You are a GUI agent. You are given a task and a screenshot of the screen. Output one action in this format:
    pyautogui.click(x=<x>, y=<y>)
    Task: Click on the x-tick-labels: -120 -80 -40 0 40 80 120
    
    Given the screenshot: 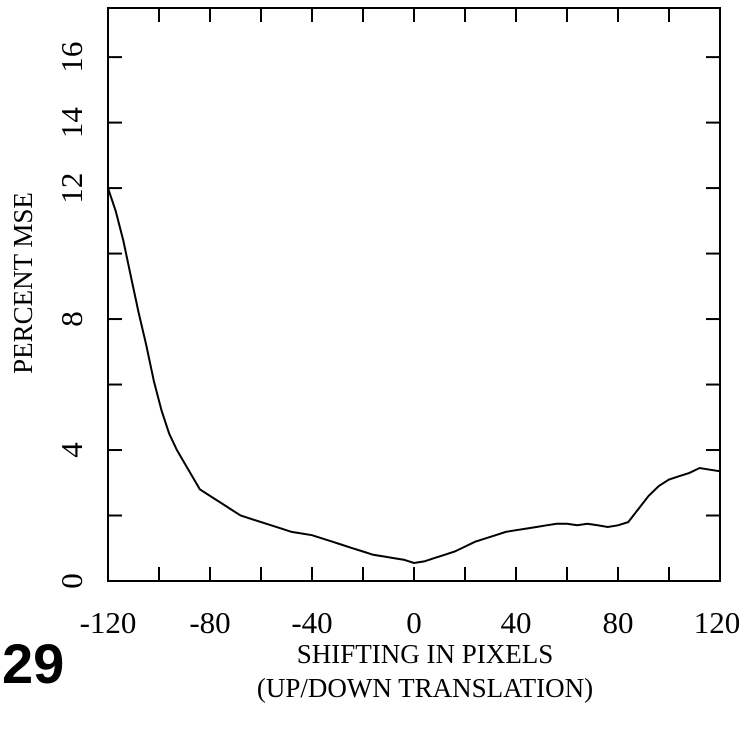 What is the action you would take?
    pyautogui.click(x=410, y=622)
    